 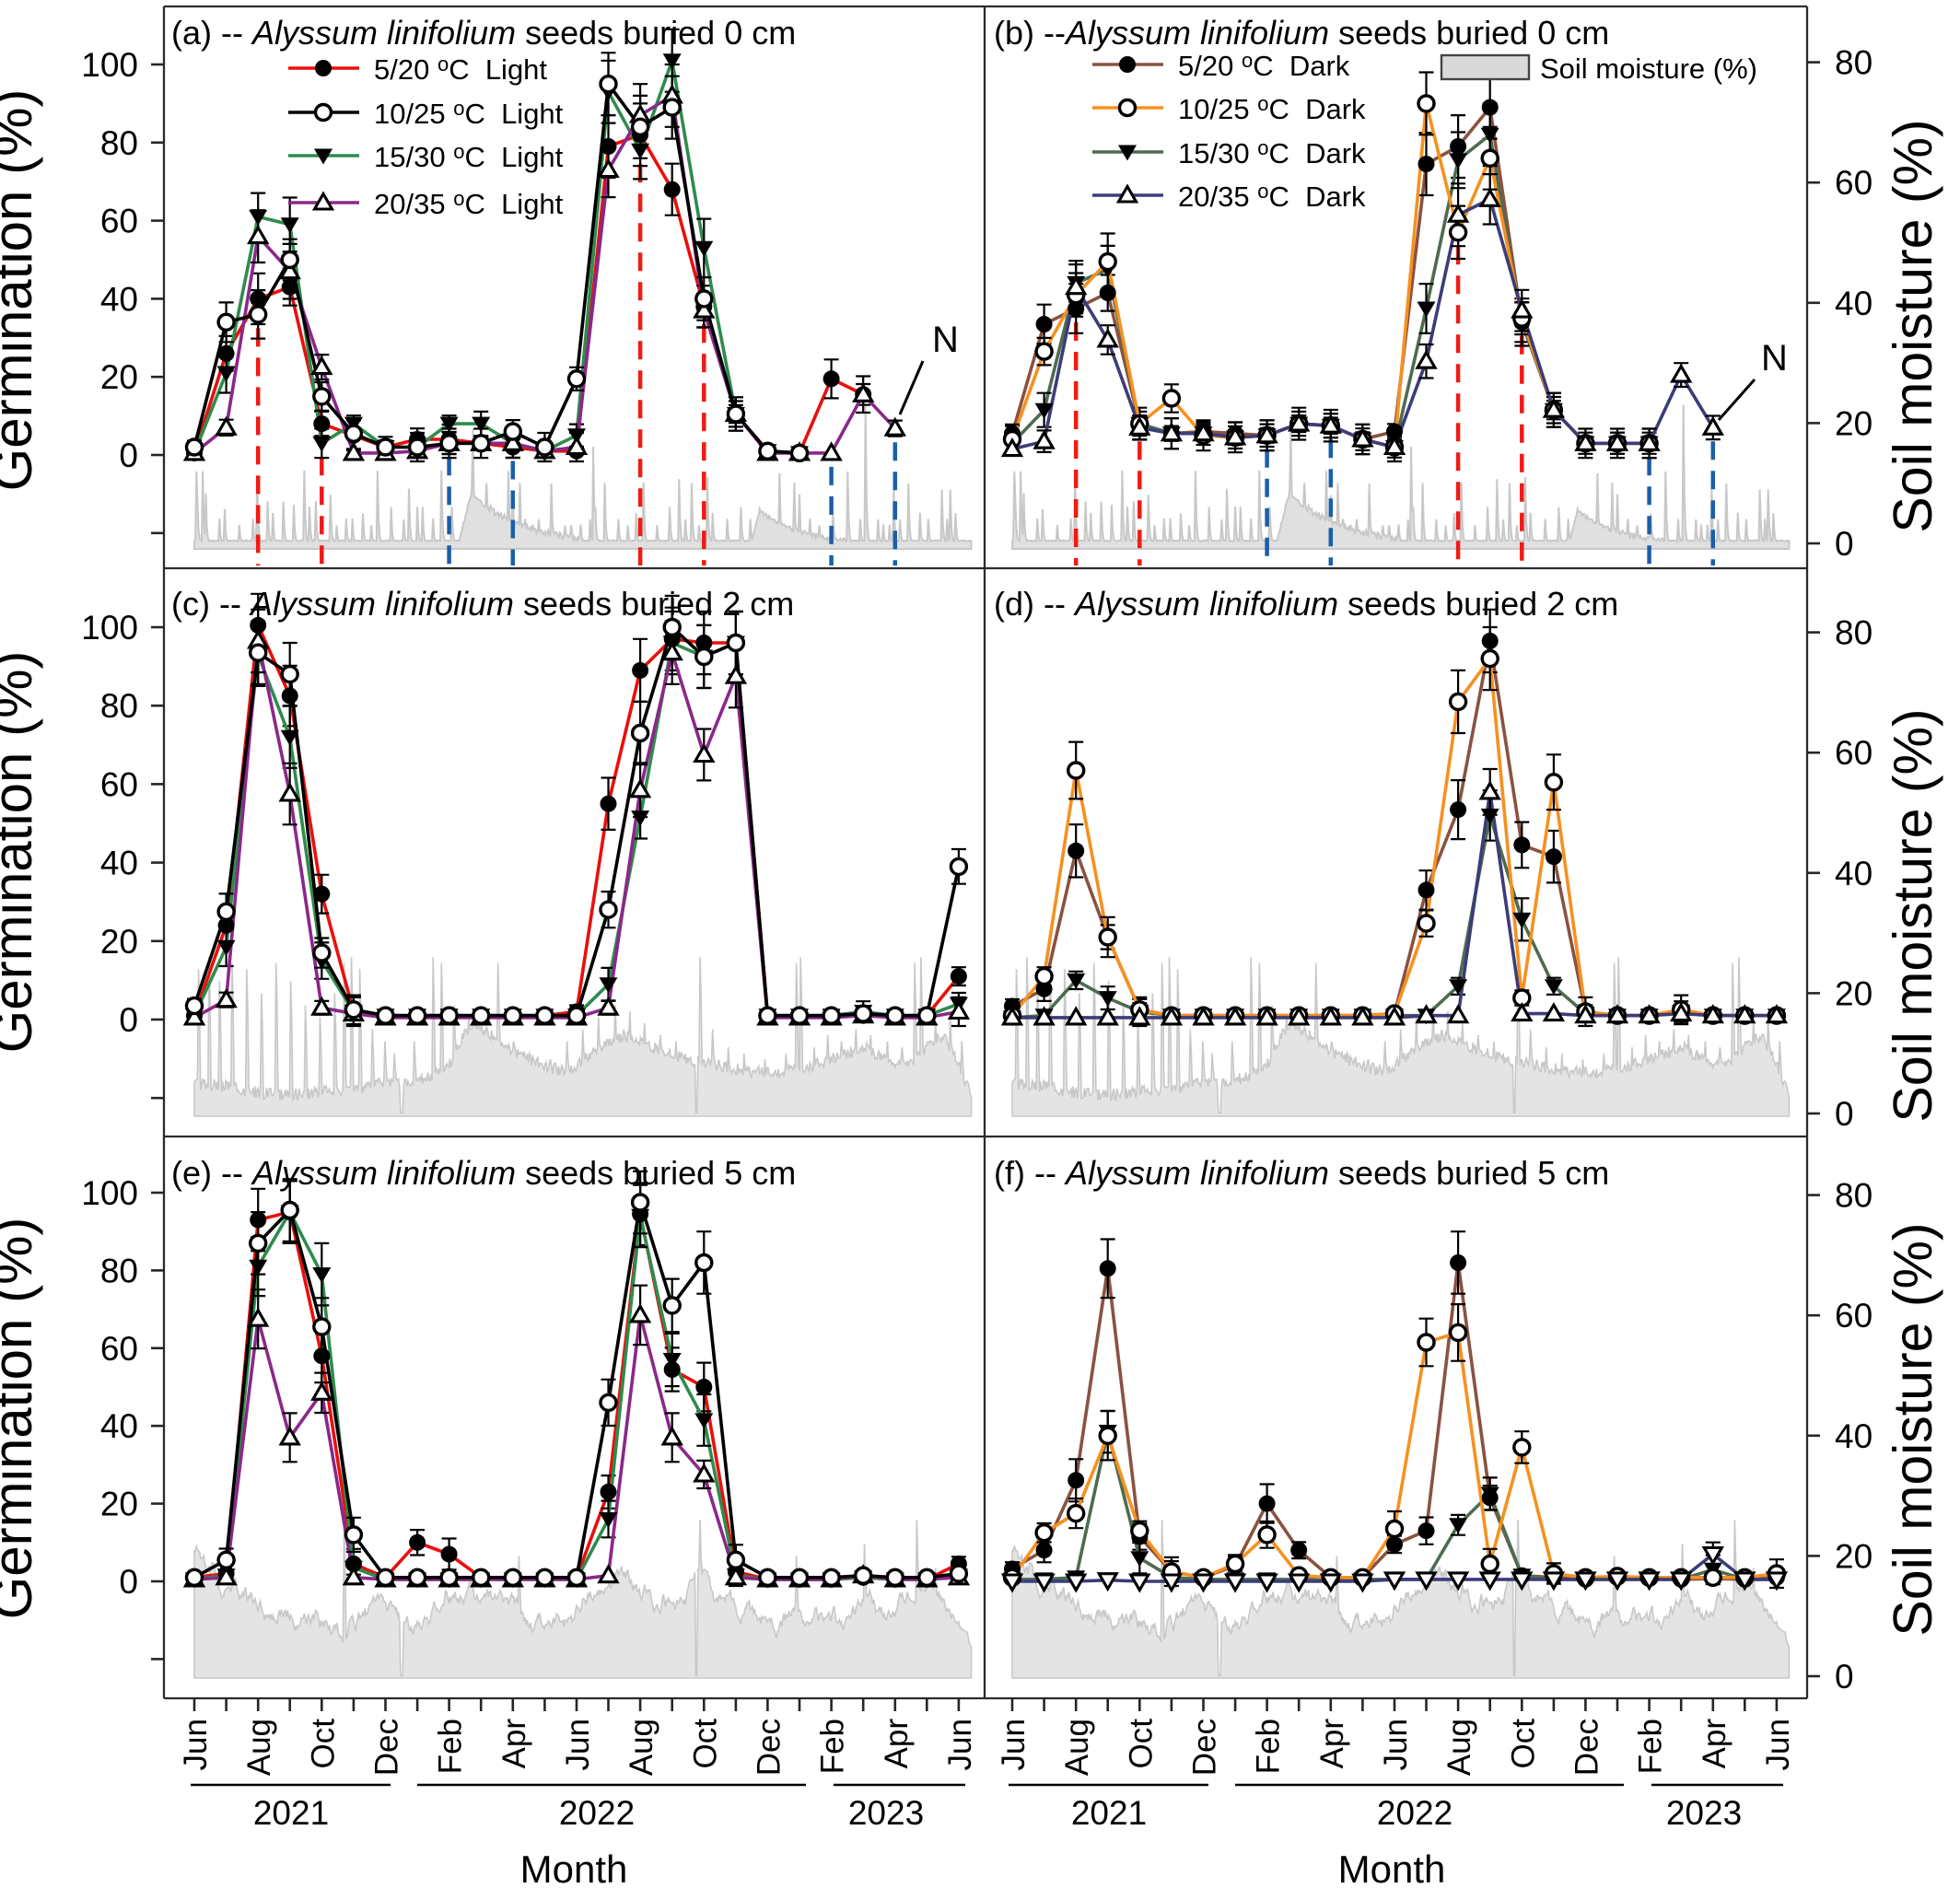 What do you see at coordinates (1272, 108) in the screenshot?
I see `svg-text: 10/25 oC Dark` at bounding box center [1272, 108].